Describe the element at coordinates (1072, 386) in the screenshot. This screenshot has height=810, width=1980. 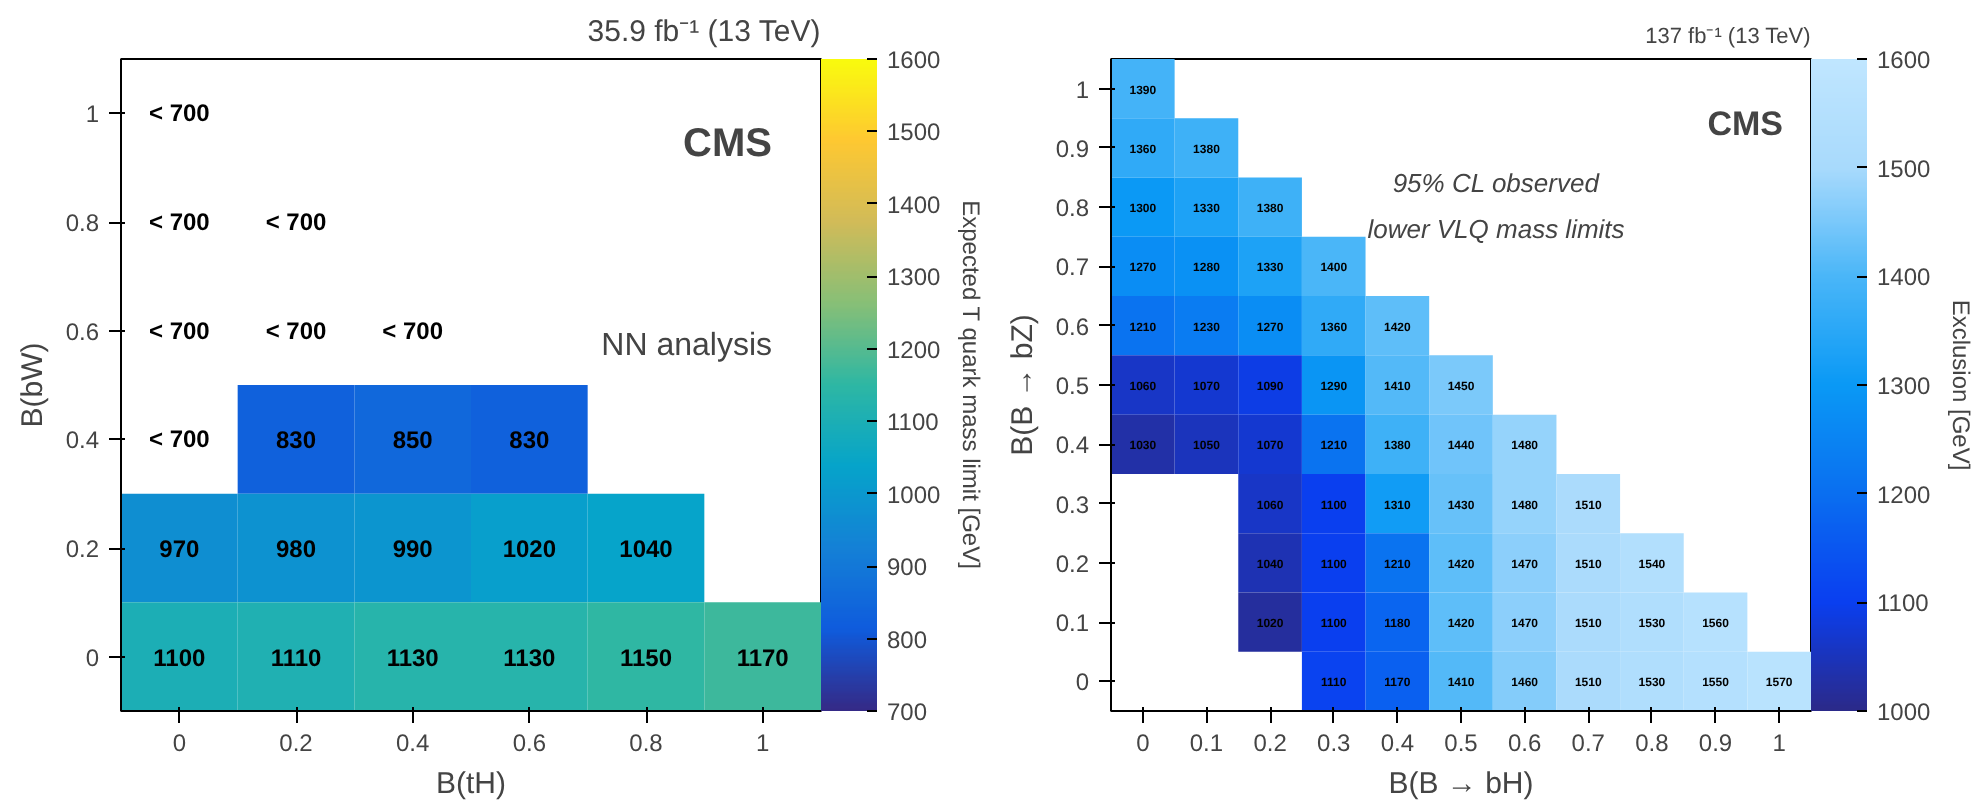
I see `y-tick-label: 0.5` at that location.